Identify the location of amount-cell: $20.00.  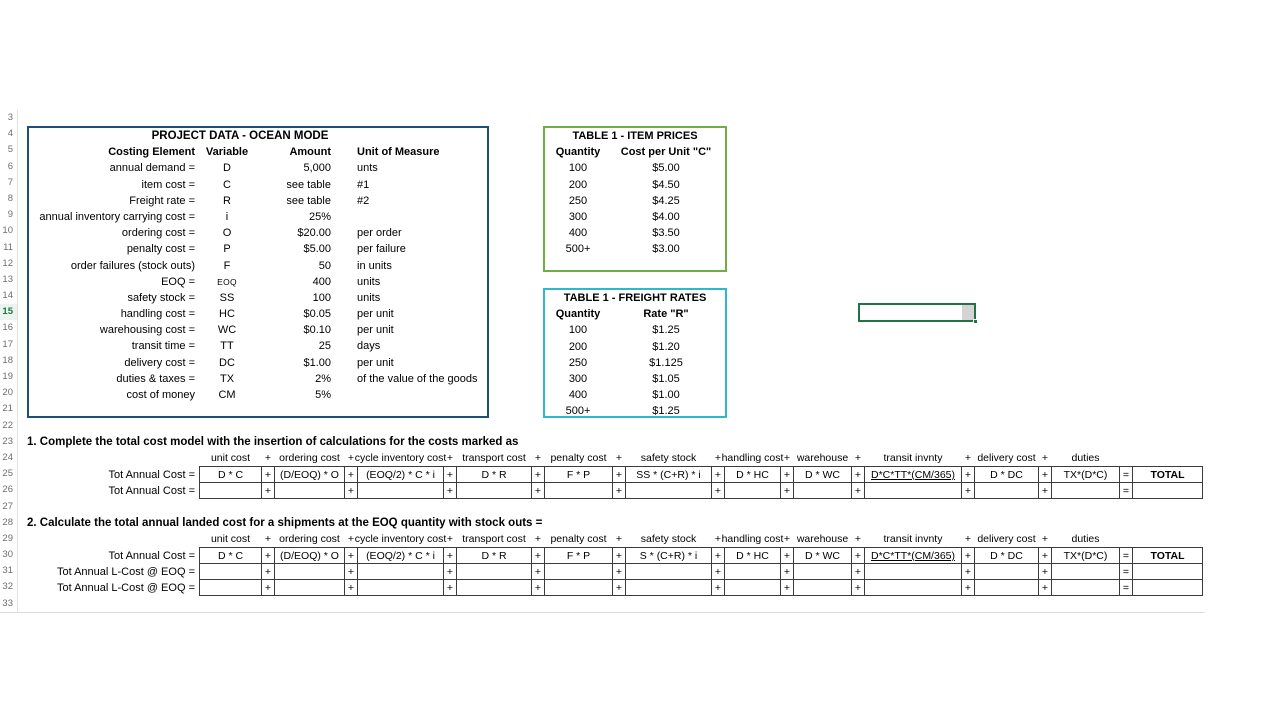
(314, 233).